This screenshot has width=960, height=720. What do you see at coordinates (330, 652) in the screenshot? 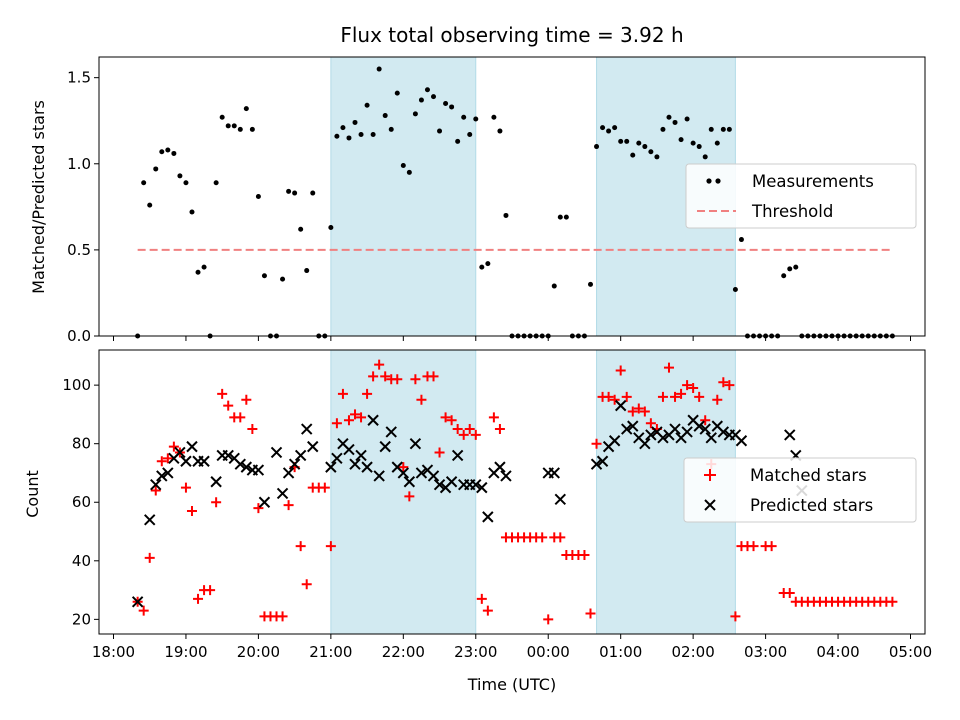
I see `x-tick-label: 21:00` at bounding box center [330, 652].